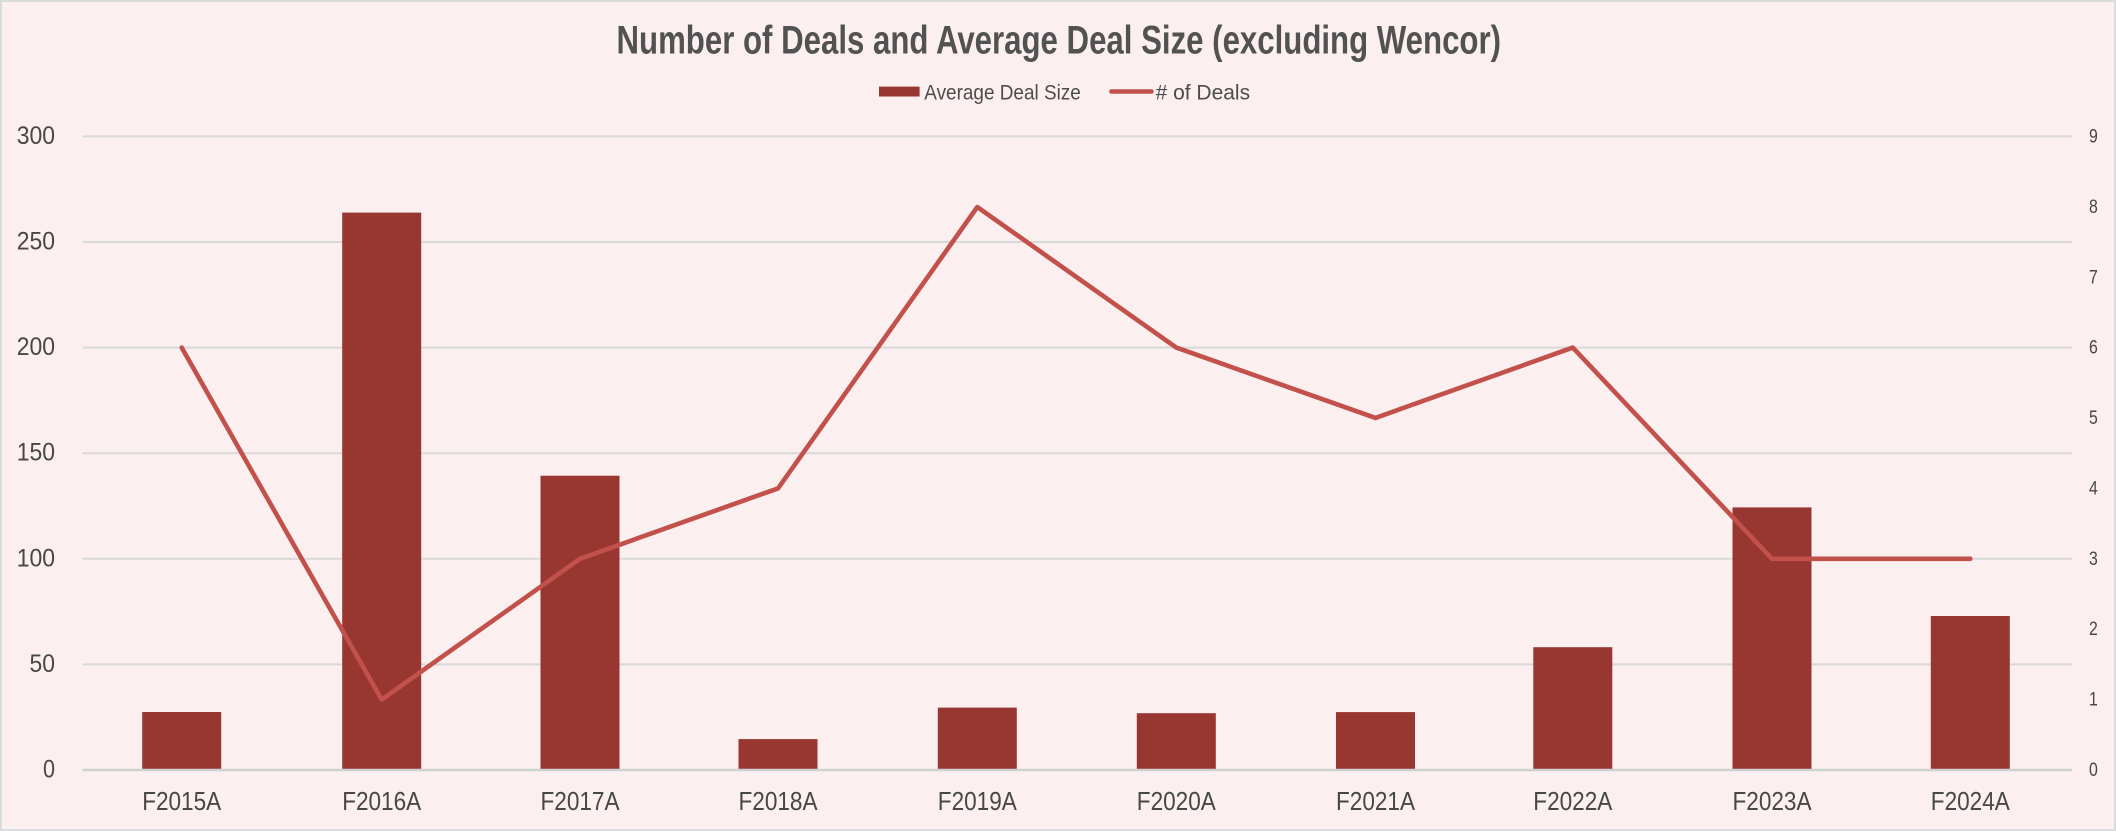  What do you see at coordinates (381, 802) in the screenshot?
I see `svg-text: F2016A` at bounding box center [381, 802].